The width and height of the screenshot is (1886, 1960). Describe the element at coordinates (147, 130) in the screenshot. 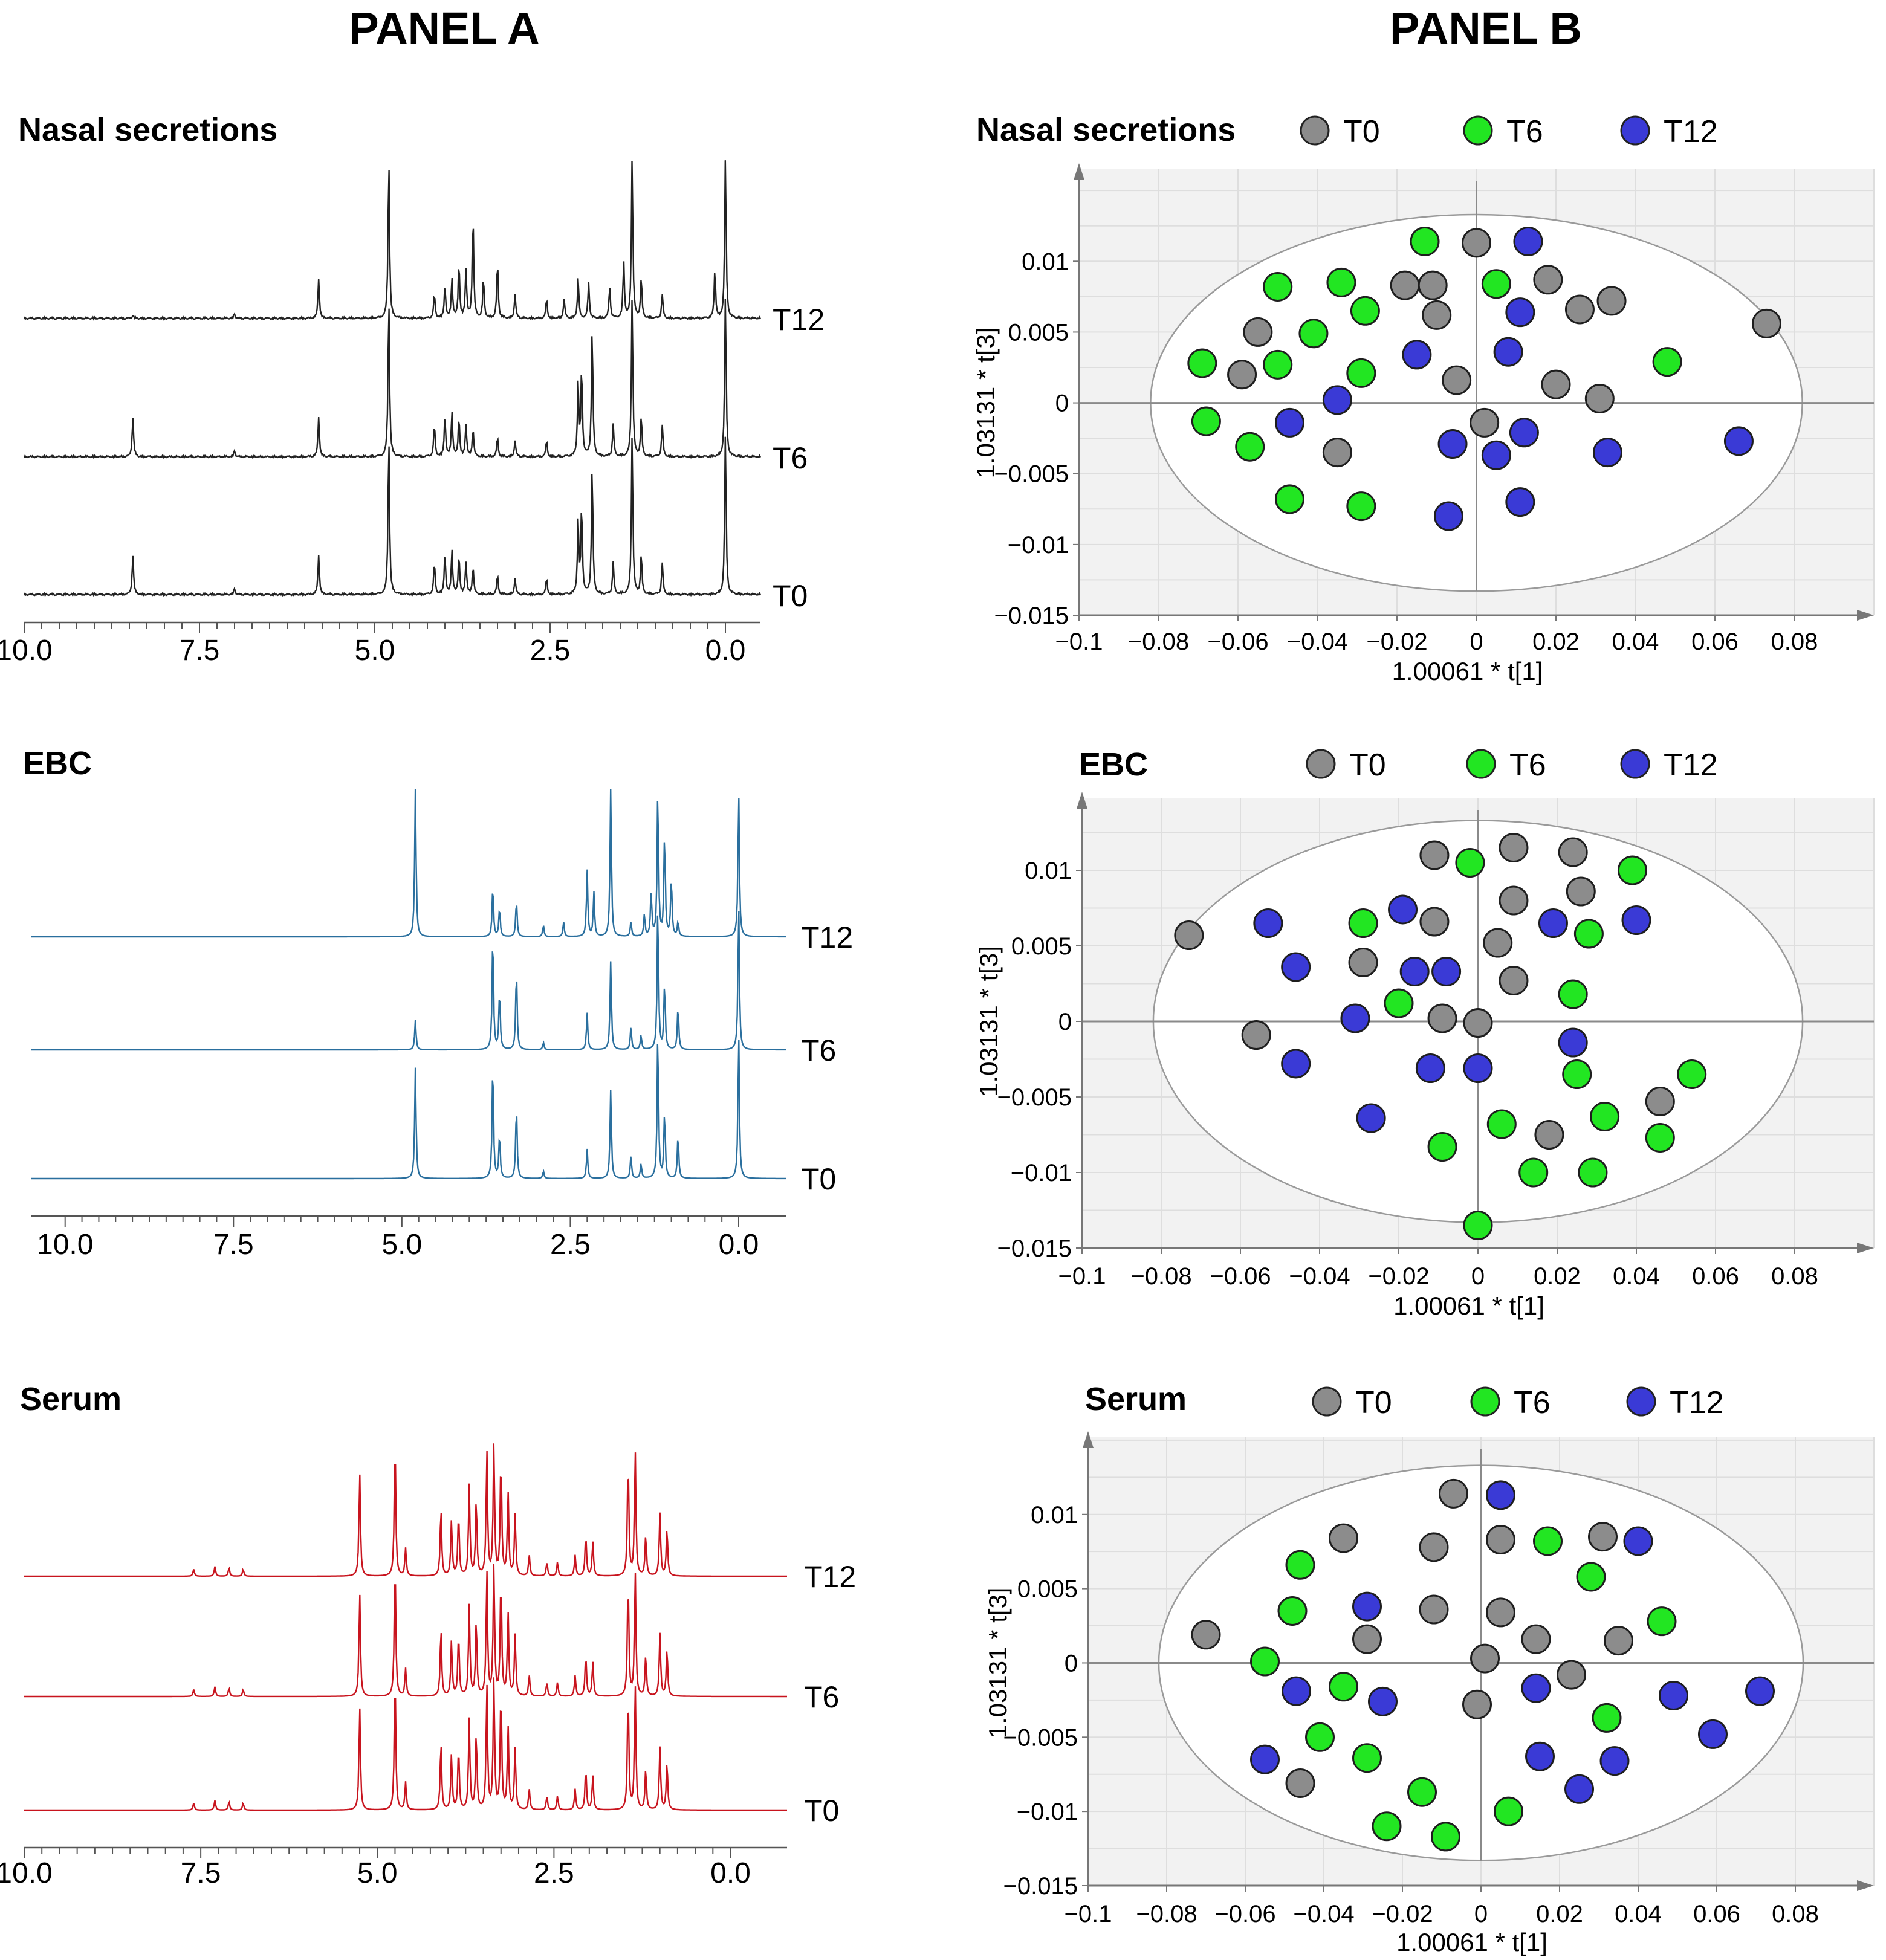

I see `spectra-title: Nasal secretions` at that location.